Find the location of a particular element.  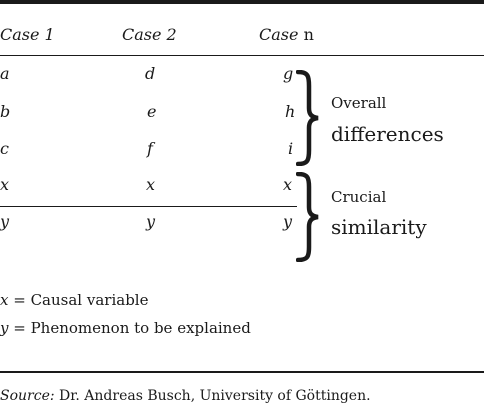

header-case-1: Case 1 is located at coordinates (27, 34).